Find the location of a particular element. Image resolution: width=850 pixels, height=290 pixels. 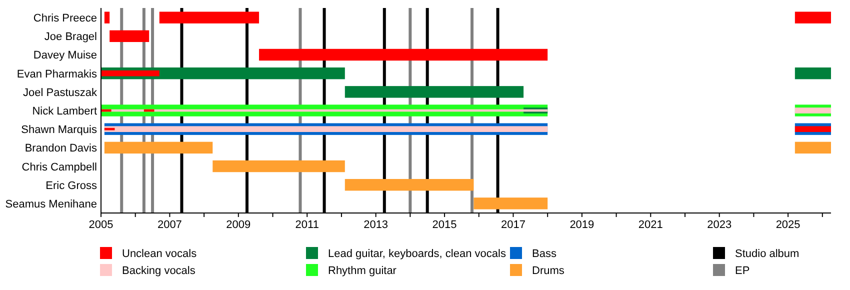

y-tick-label: Nick Lambert is located at coordinates (64, 112).